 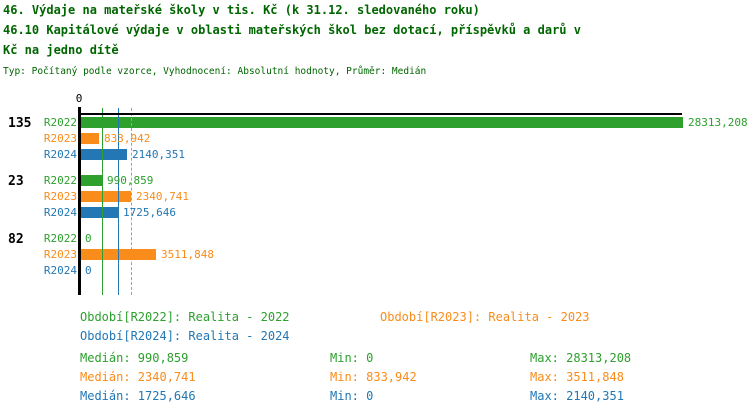 I want to click on stat-max-r2022: Max: 28313,208, so click(x=581, y=358).